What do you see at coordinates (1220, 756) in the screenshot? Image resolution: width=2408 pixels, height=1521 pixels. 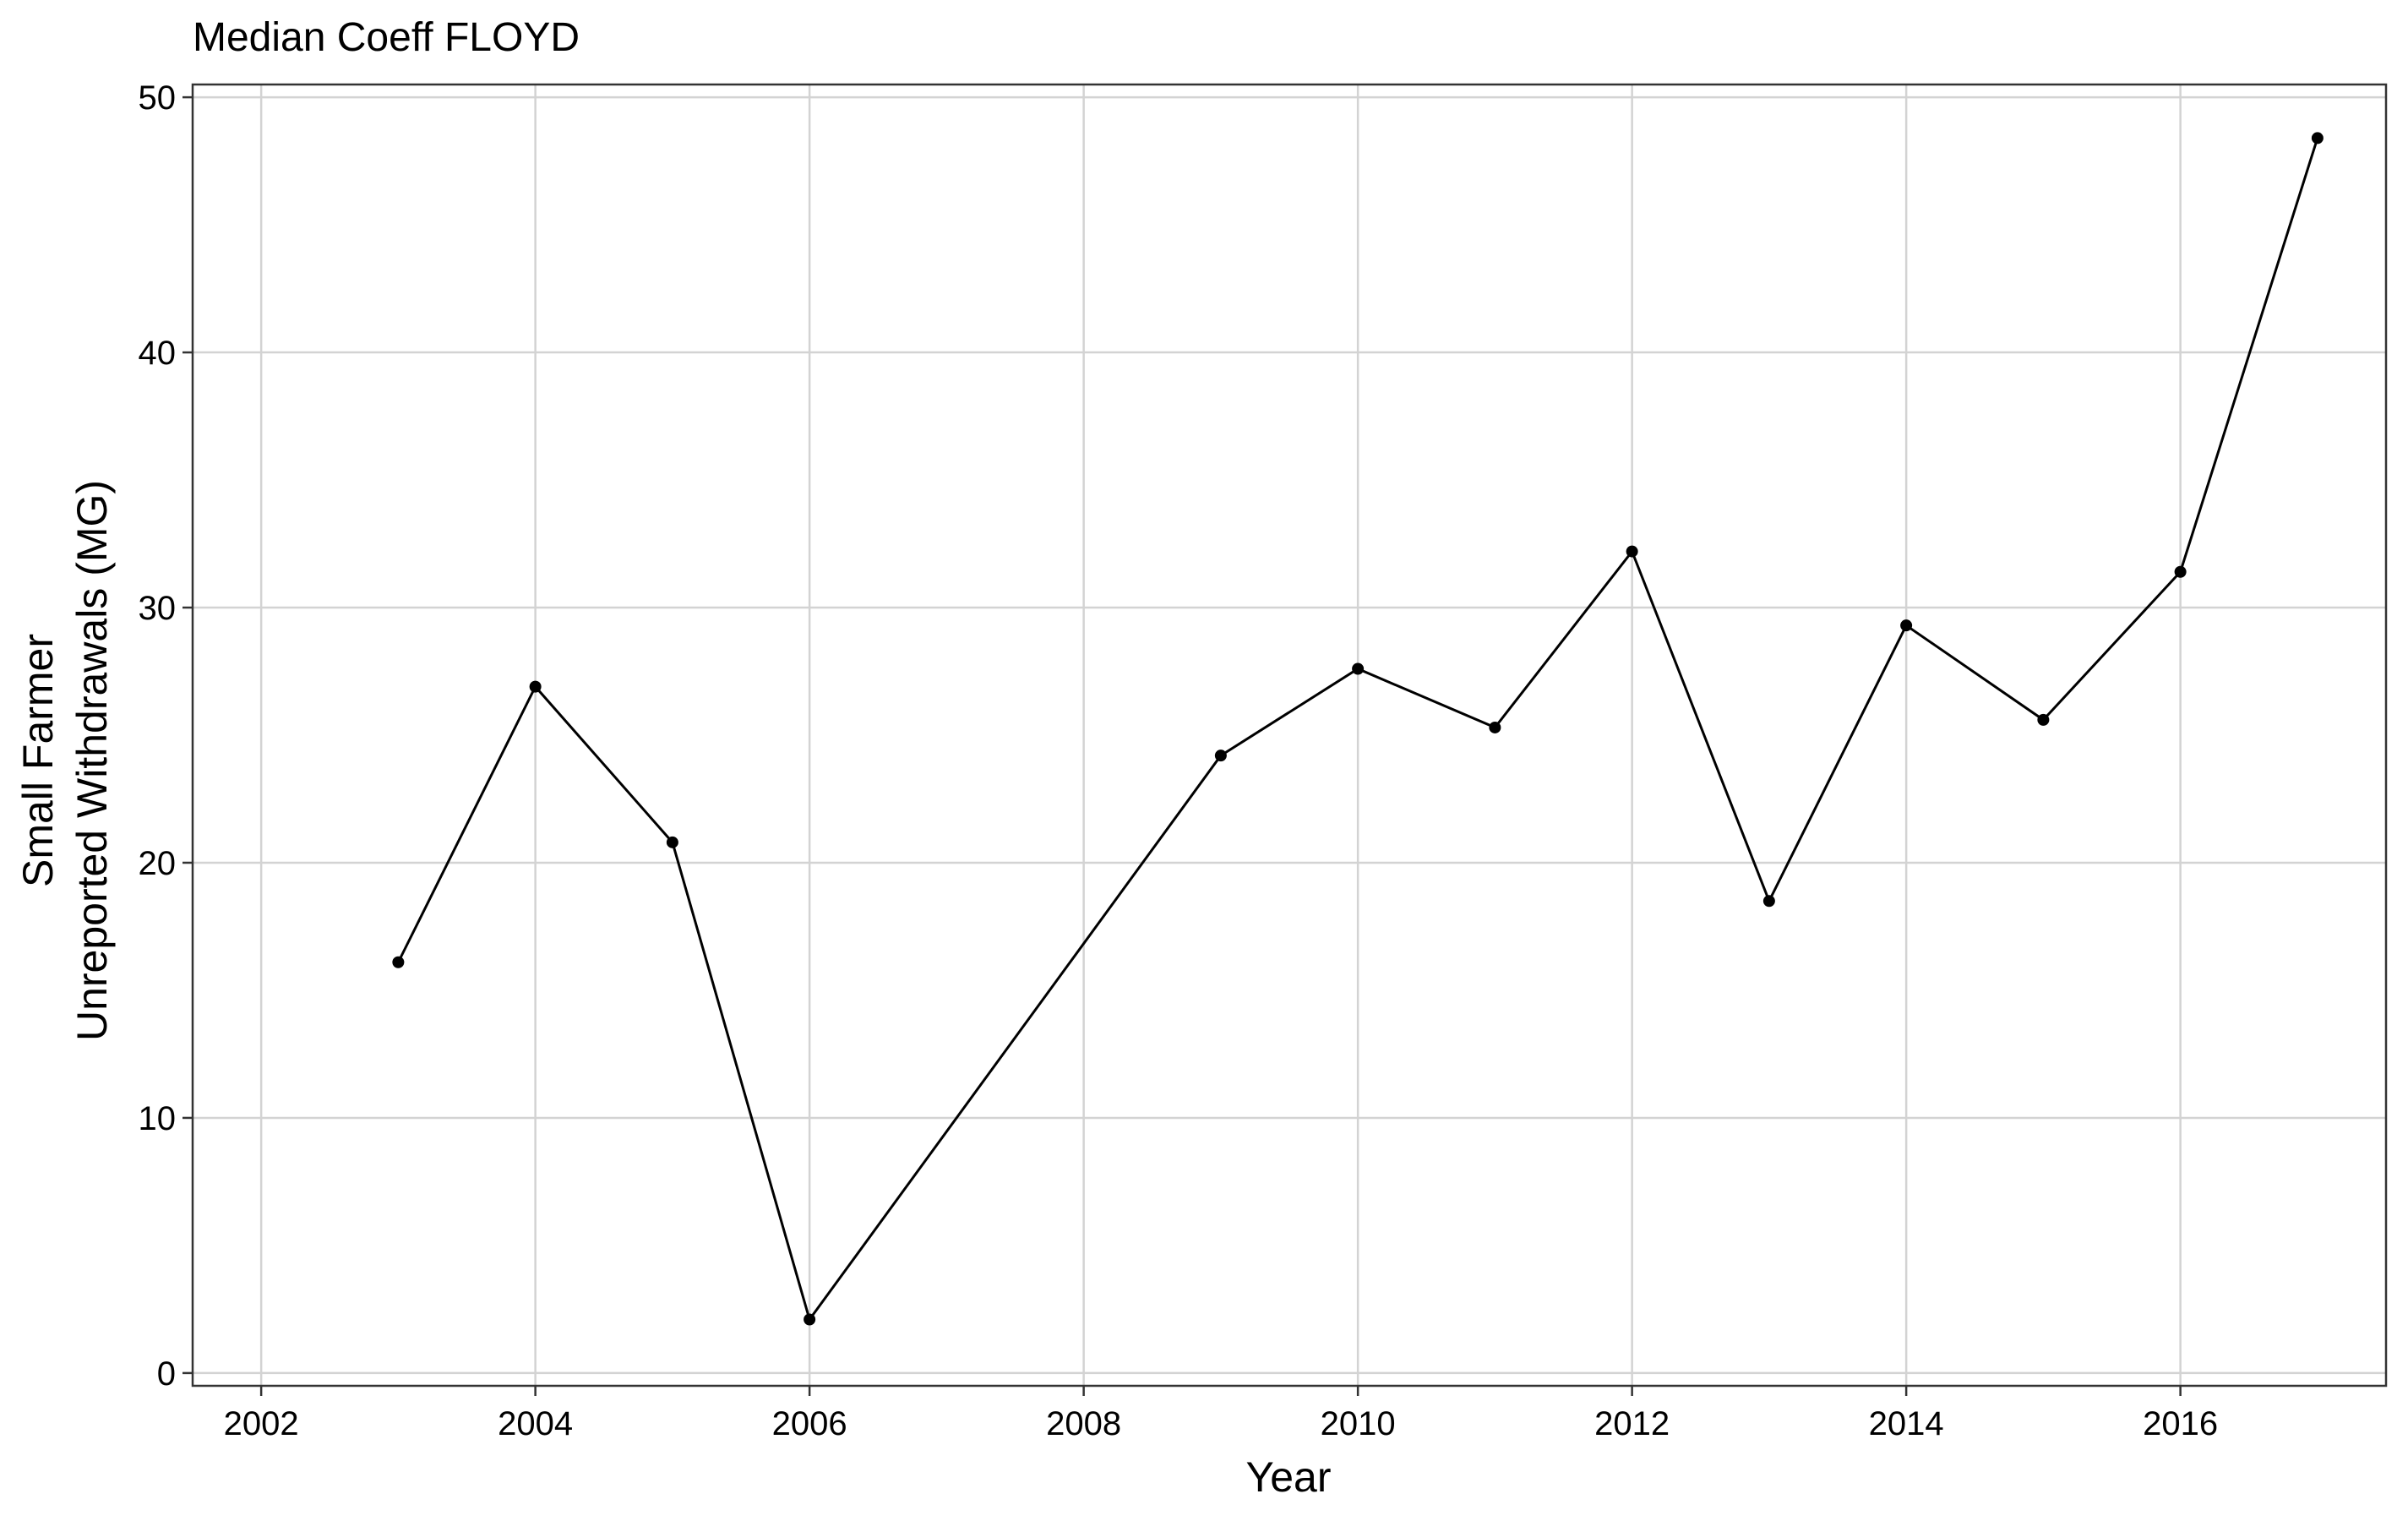 I see `data-point-2009` at bounding box center [1220, 756].